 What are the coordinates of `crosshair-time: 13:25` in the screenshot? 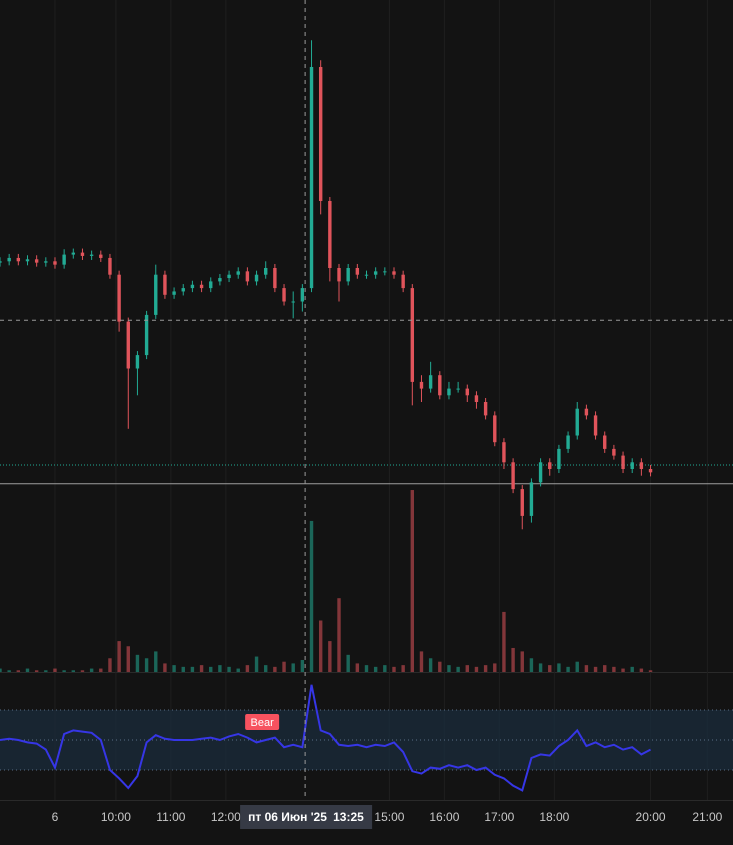 It's located at (348, 817).